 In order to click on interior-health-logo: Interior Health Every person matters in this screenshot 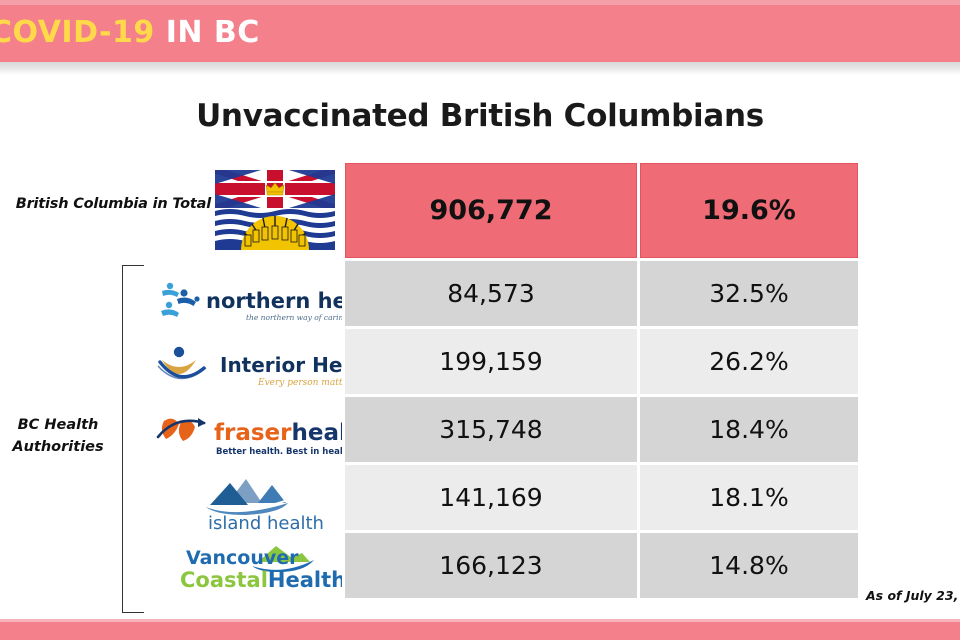, I will do `click(268, 372)`.